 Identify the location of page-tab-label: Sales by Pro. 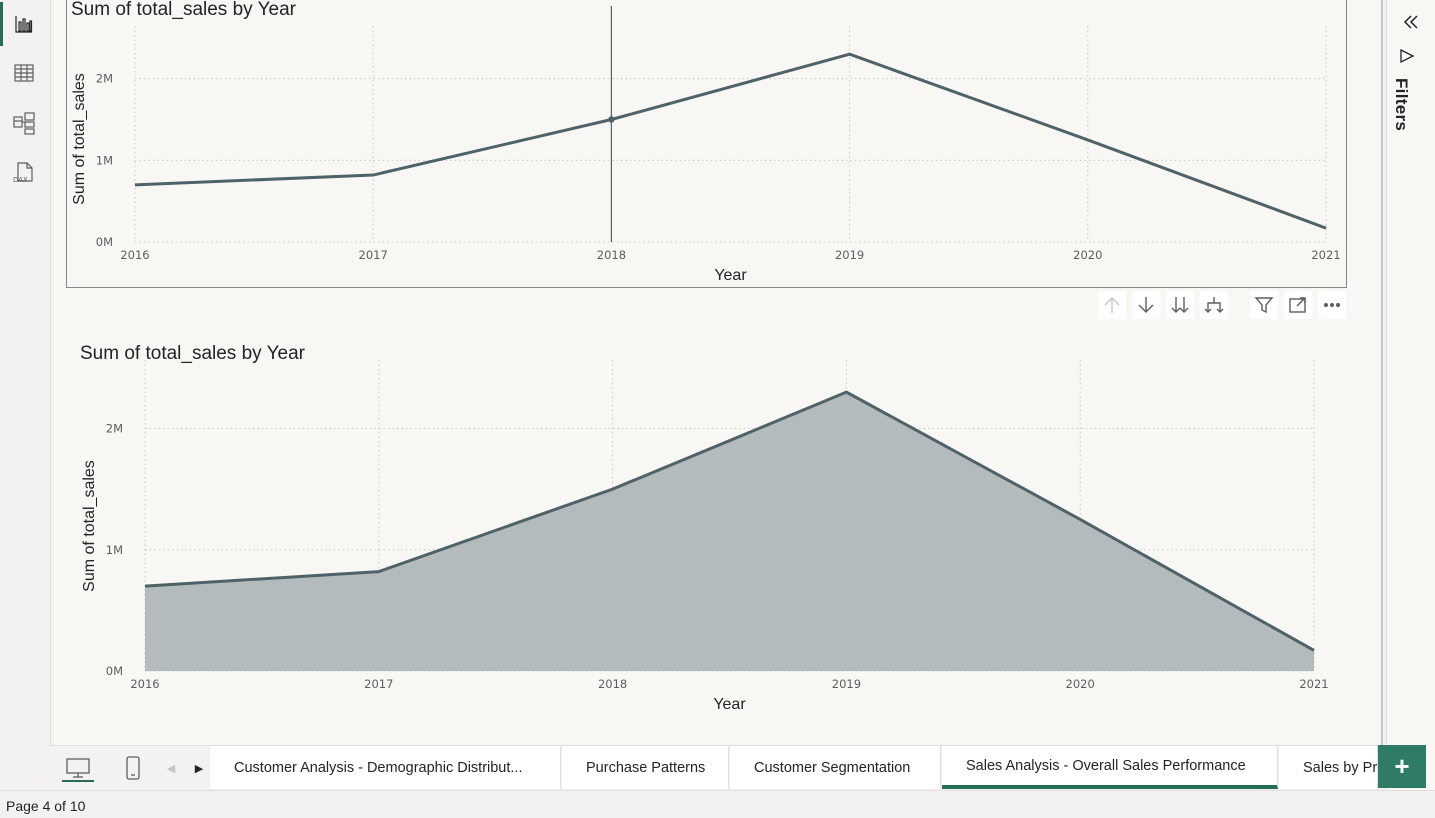
(1340, 767).